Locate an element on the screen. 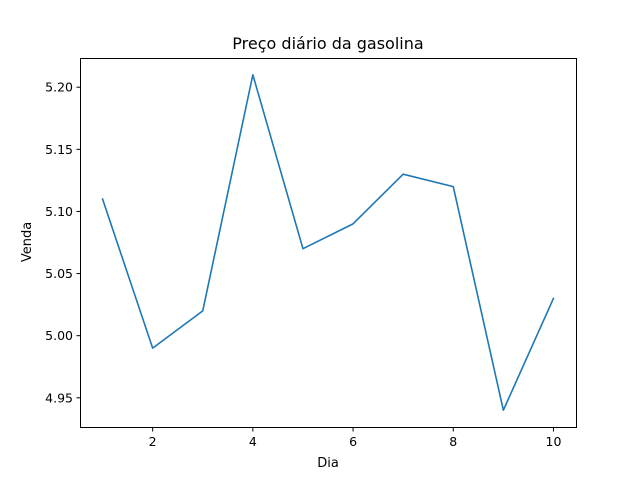  y-tick-label: 5.05 is located at coordinates (59, 273).